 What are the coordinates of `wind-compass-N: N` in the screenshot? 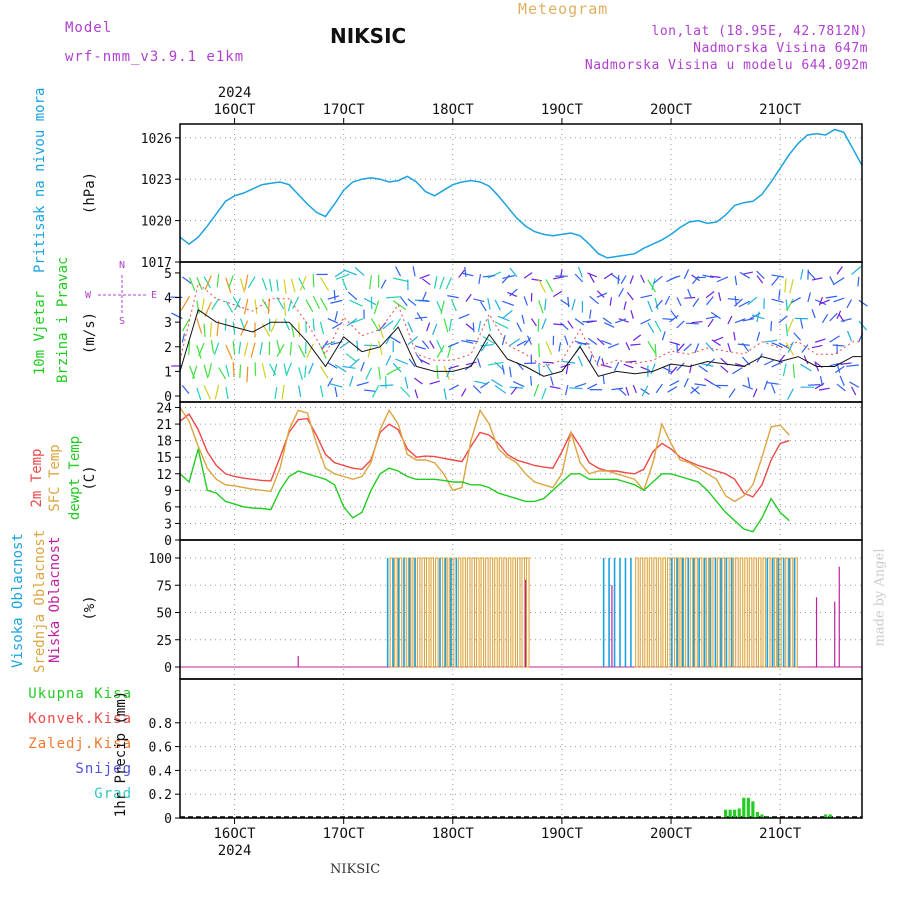 It's located at (122, 265).